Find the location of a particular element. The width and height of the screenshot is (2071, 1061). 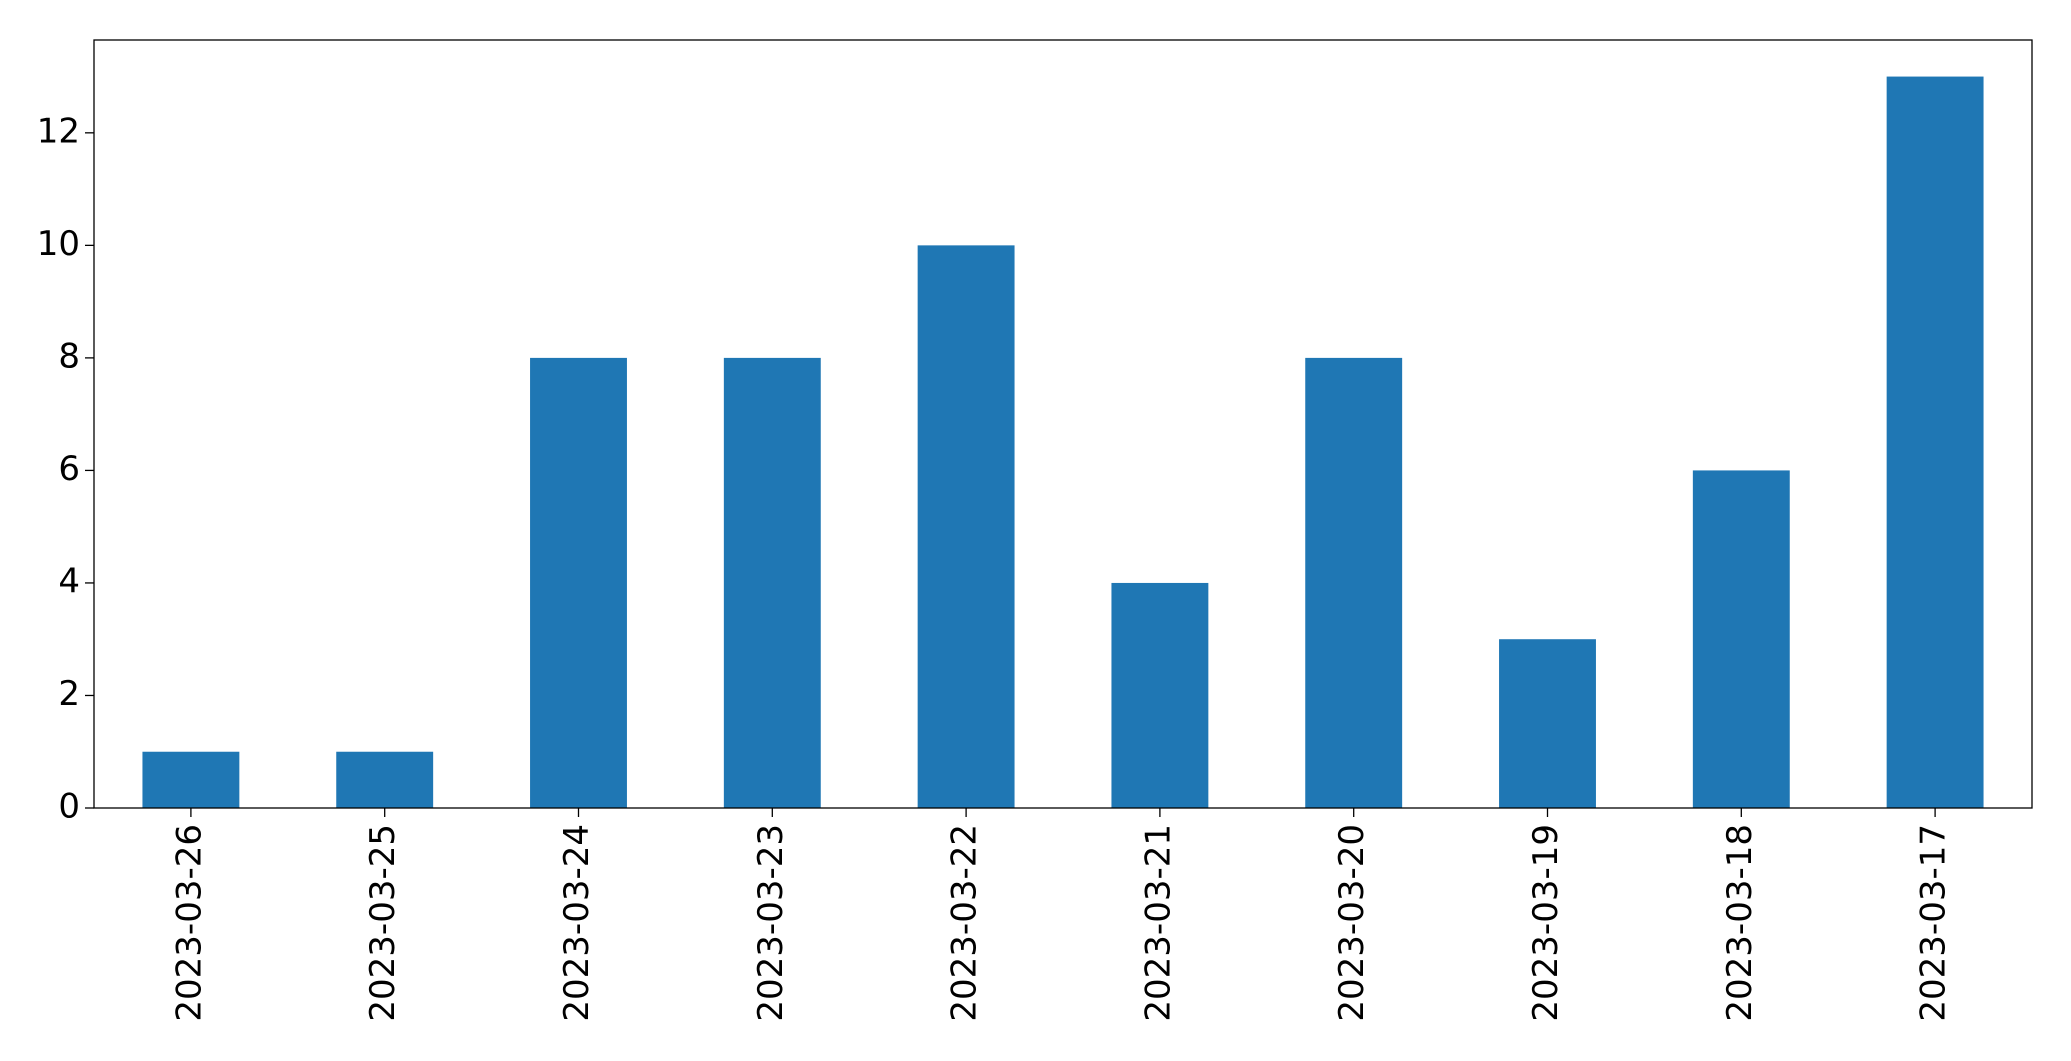

y-tick-label: 12 is located at coordinates (58, 131).